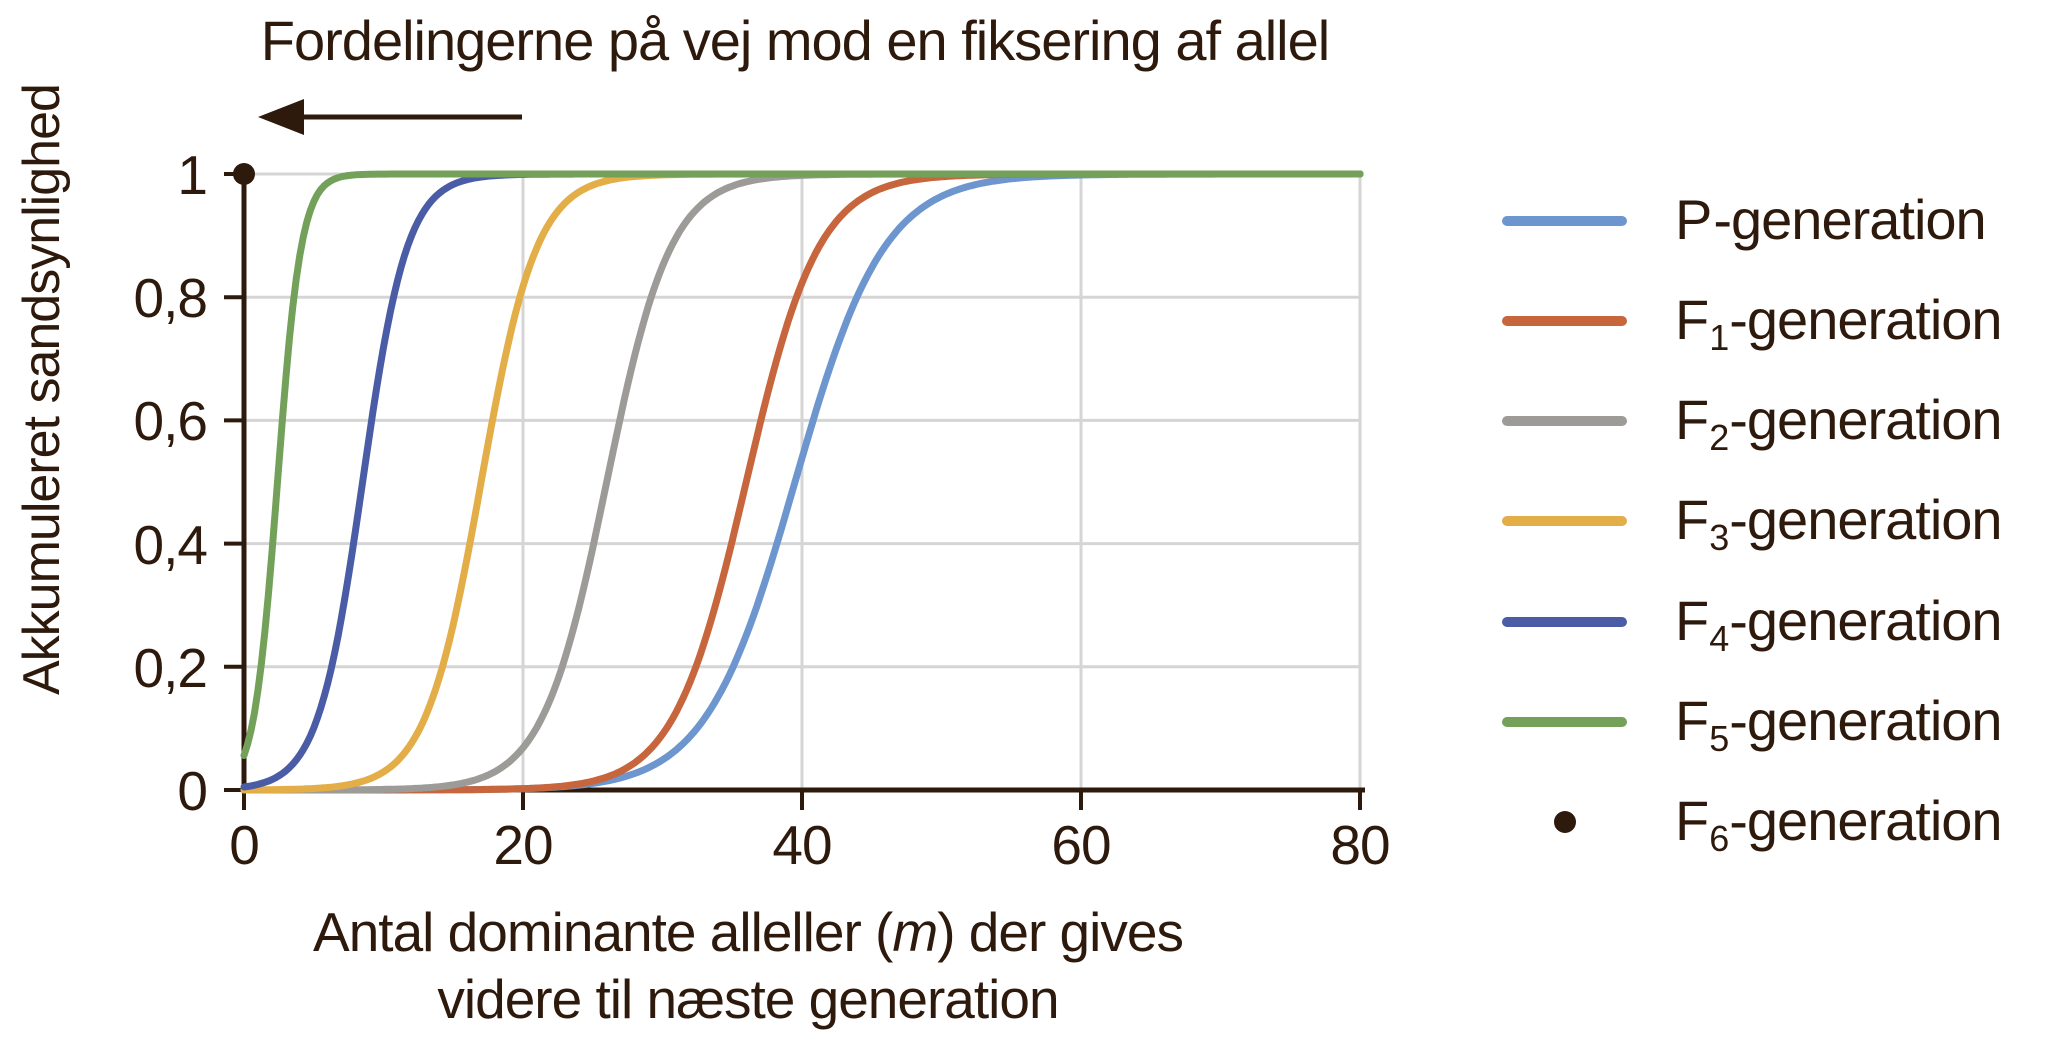  What do you see at coordinates (1719, 638) in the screenshot?
I see `legend-label-subscript: 4` at bounding box center [1719, 638].